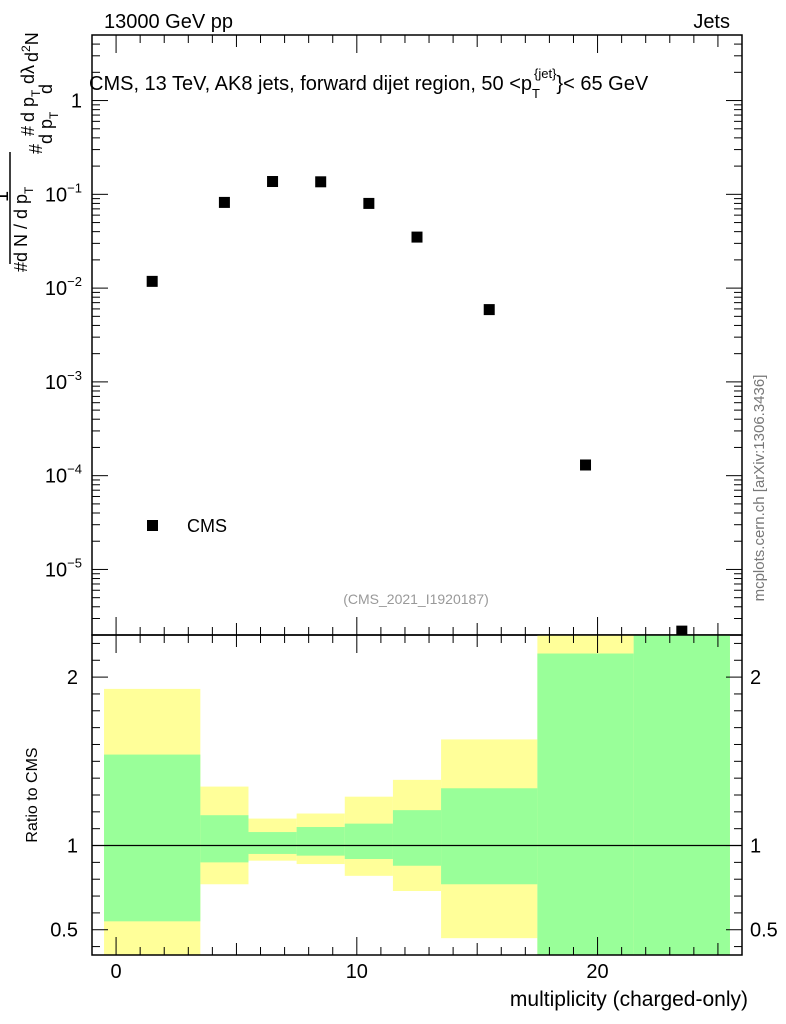  I want to click on svg-text: d, so click(46, 89).